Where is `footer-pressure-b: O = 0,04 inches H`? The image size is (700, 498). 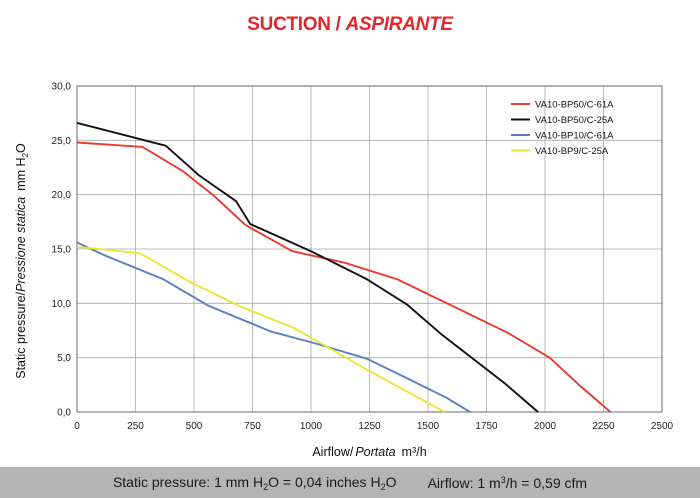 footer-pressure-b: O = 0,04 inches H is located at coordinates (324, 481).